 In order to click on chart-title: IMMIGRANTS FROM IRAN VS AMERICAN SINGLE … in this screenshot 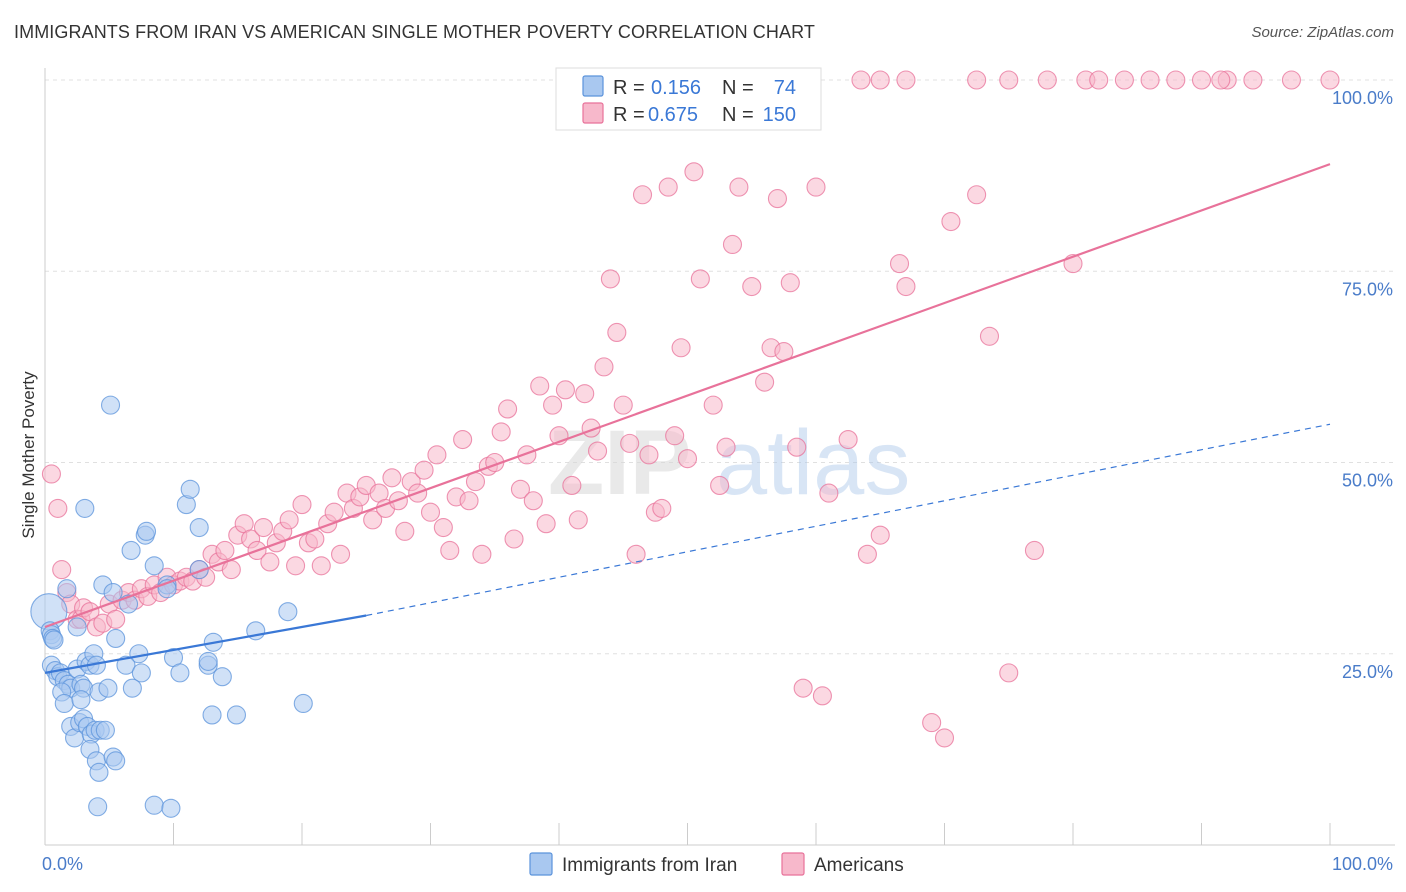, I will do `click(414, 32)`.